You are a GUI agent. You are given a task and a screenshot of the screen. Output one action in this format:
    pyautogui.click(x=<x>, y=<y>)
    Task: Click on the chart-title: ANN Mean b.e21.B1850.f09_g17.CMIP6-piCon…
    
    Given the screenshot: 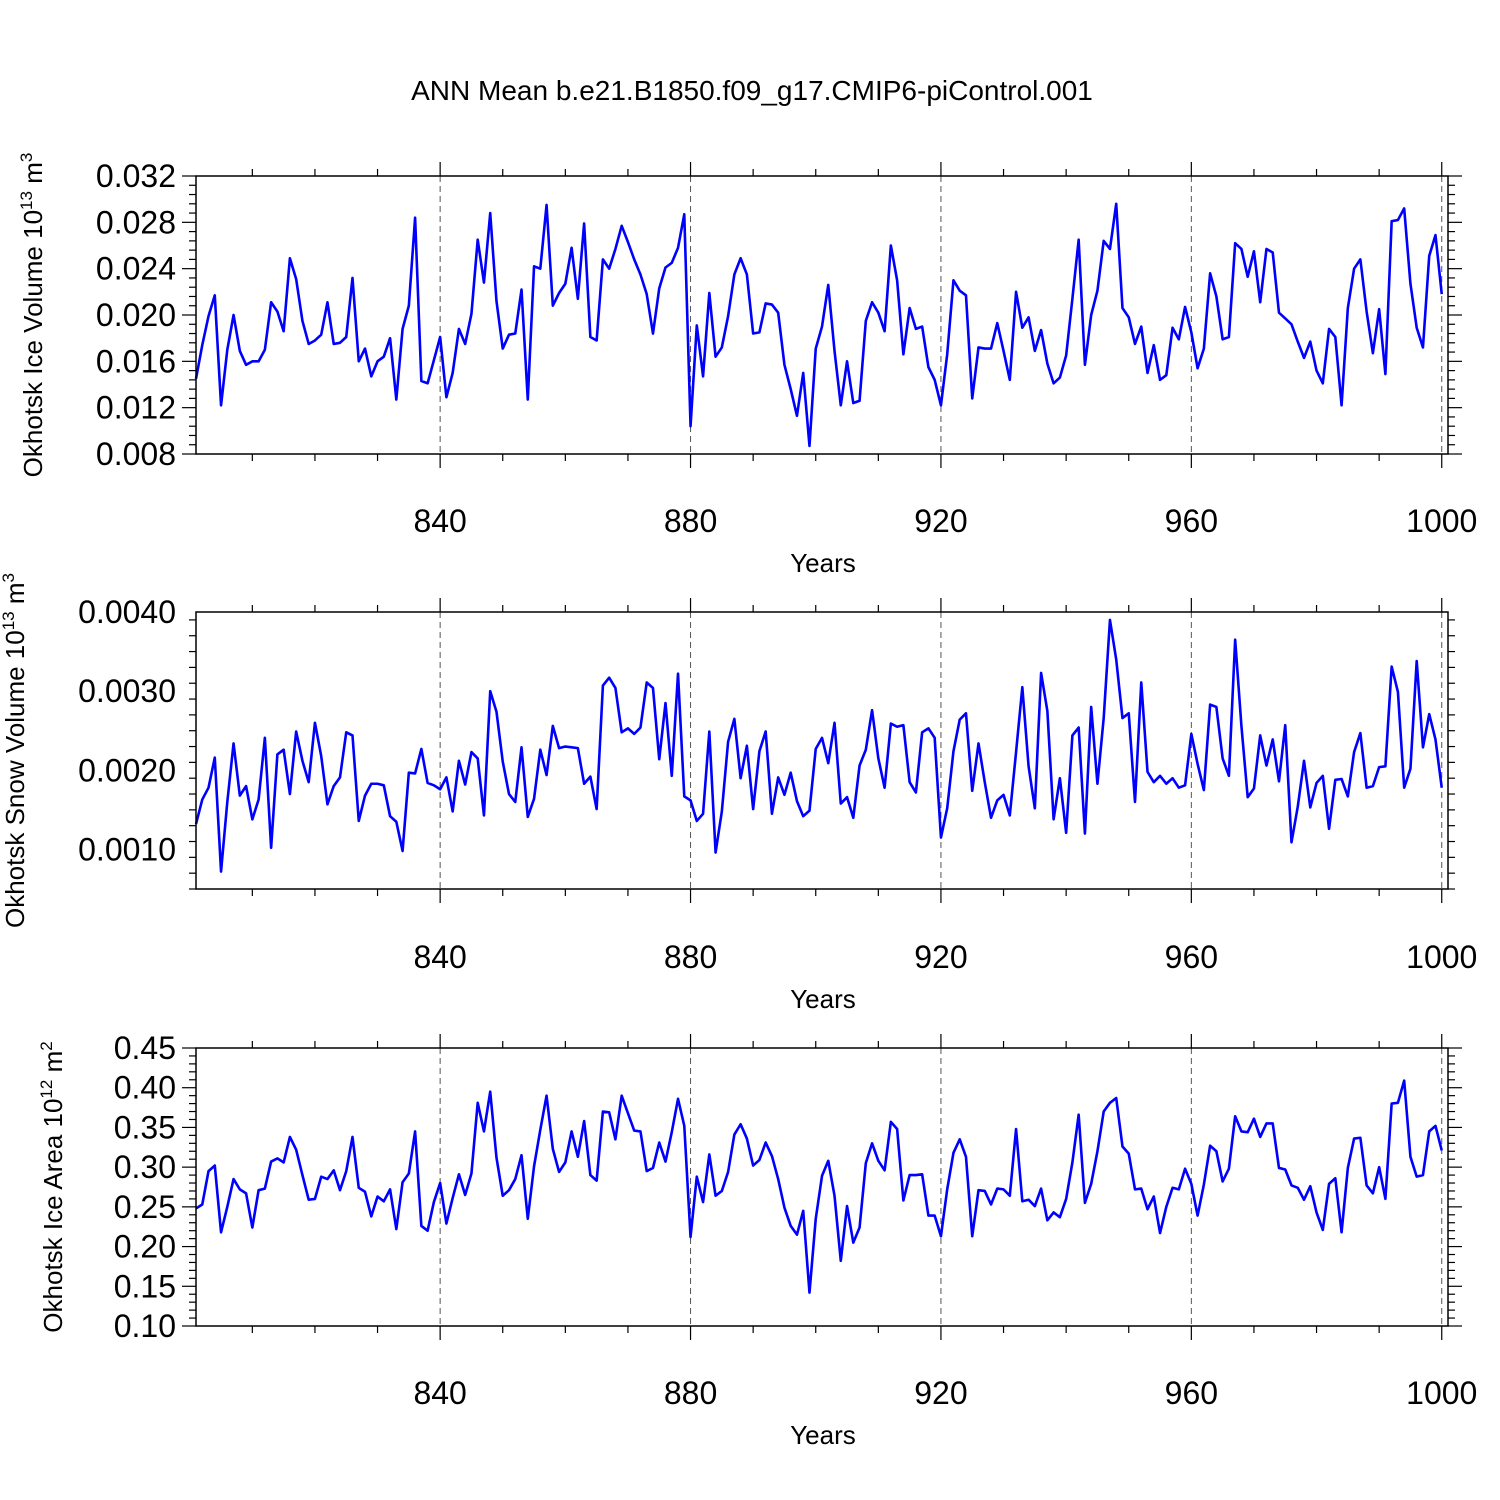 What is the action you would take?
    pyautogui.click(x=752, y=90)
    